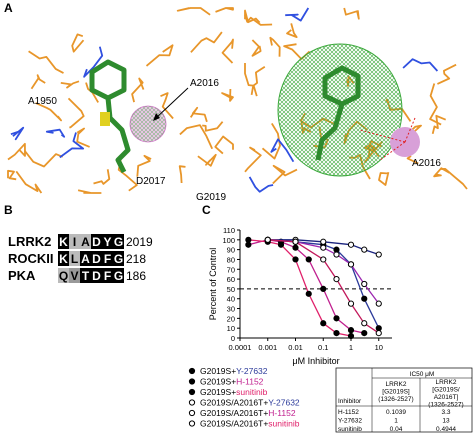 This screenshot has height=441, width=474. Describe the element at coordinates (218, 382) in the screenshot. I see `legend-construct: G2019S+` at that location.